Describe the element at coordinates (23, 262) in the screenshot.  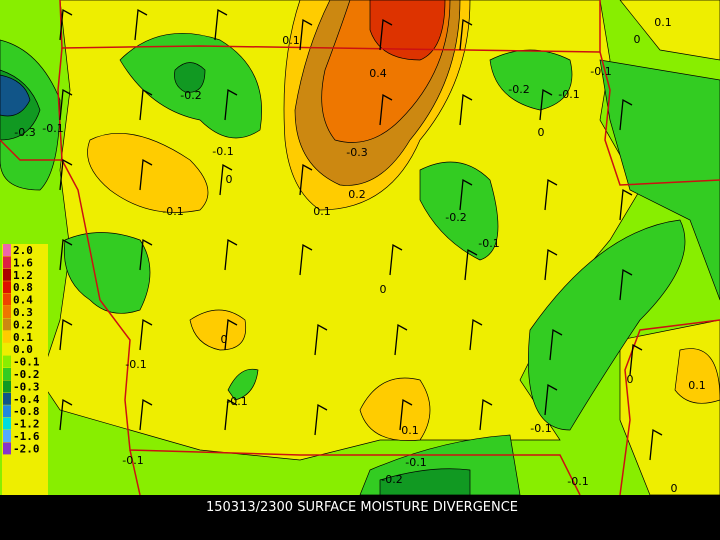
I see `legend-label: 1.6` at that location.